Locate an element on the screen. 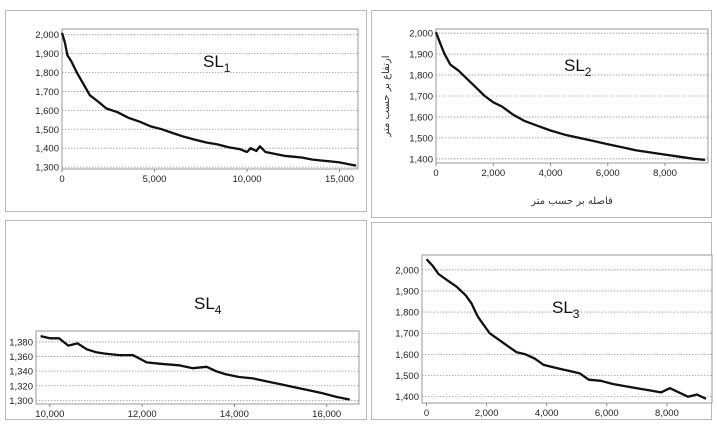 This screenshot has width=717, height=425. y-axis-ticks: 1,300 1,320 1,340 1,360 1,380 is located at coordinates (21, 371).